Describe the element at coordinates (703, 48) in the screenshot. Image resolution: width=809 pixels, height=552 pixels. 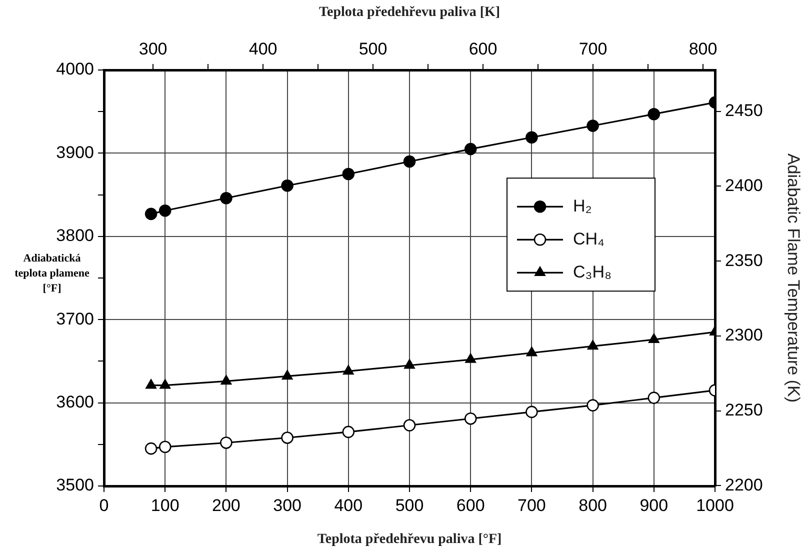
I see `x2-tick-label: 800` at that location.